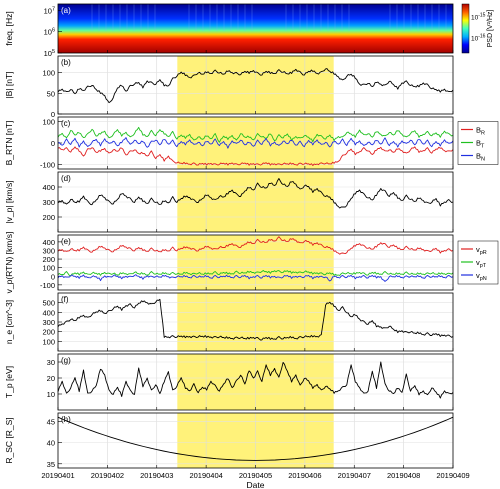 This screenshot has height=489, width=500. I want to click on colorbar-label: PSD [V²/Hz], so click(490, 29).